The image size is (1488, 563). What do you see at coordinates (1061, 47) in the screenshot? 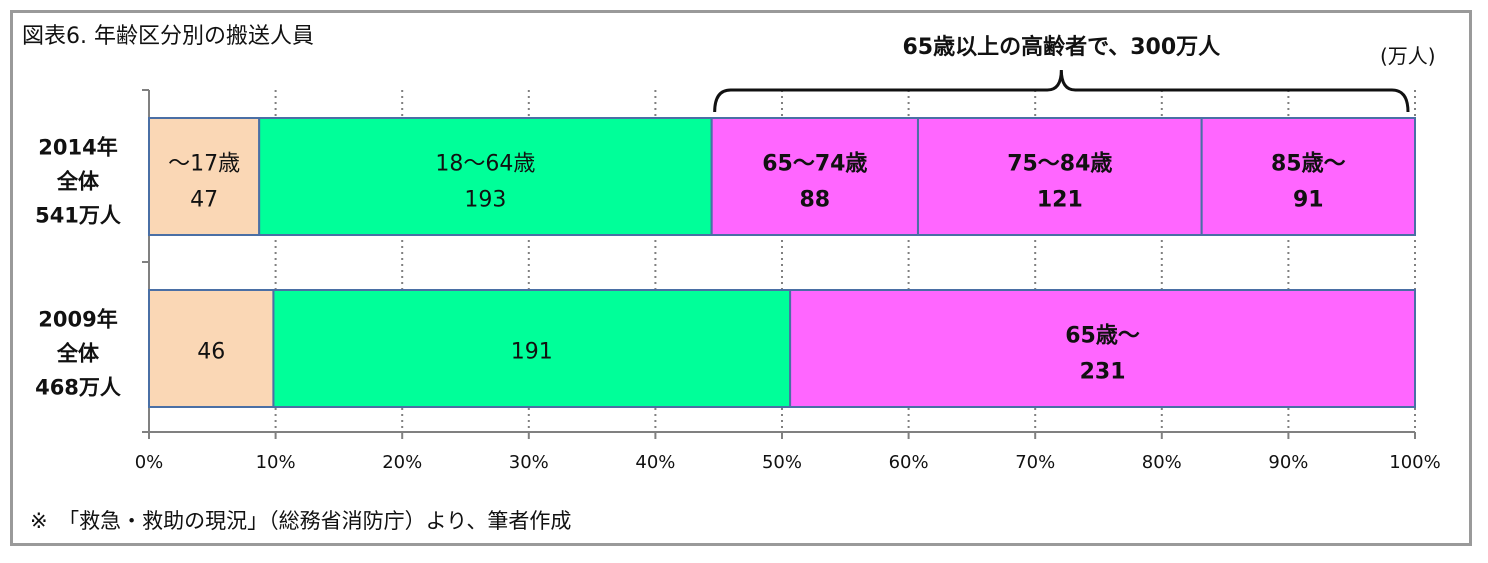
I see `annotation-label: 65歳以上の高齢者で、300万人` at bounding box center [1061, 47].